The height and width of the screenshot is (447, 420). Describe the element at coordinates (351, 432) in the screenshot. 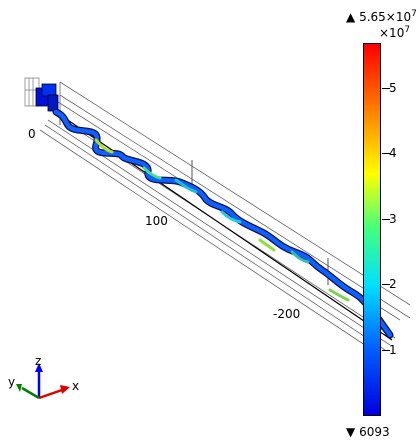

I see `min-triangle-icon: ▼` at that location.